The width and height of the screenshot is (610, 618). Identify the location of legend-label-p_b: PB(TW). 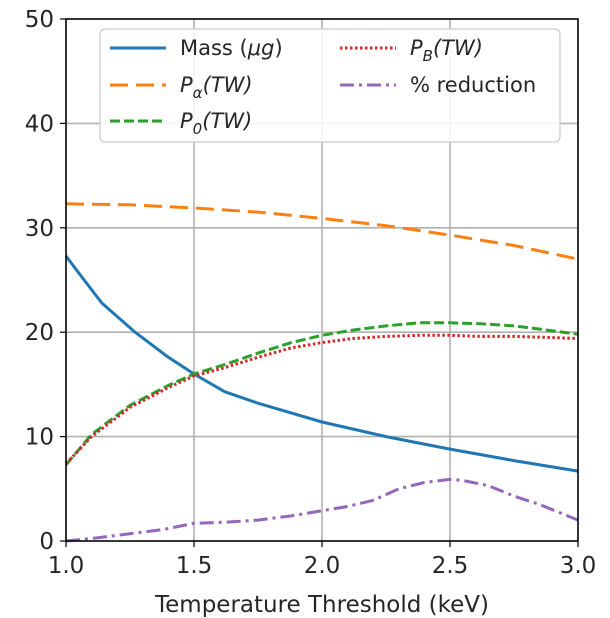
(446, 50).